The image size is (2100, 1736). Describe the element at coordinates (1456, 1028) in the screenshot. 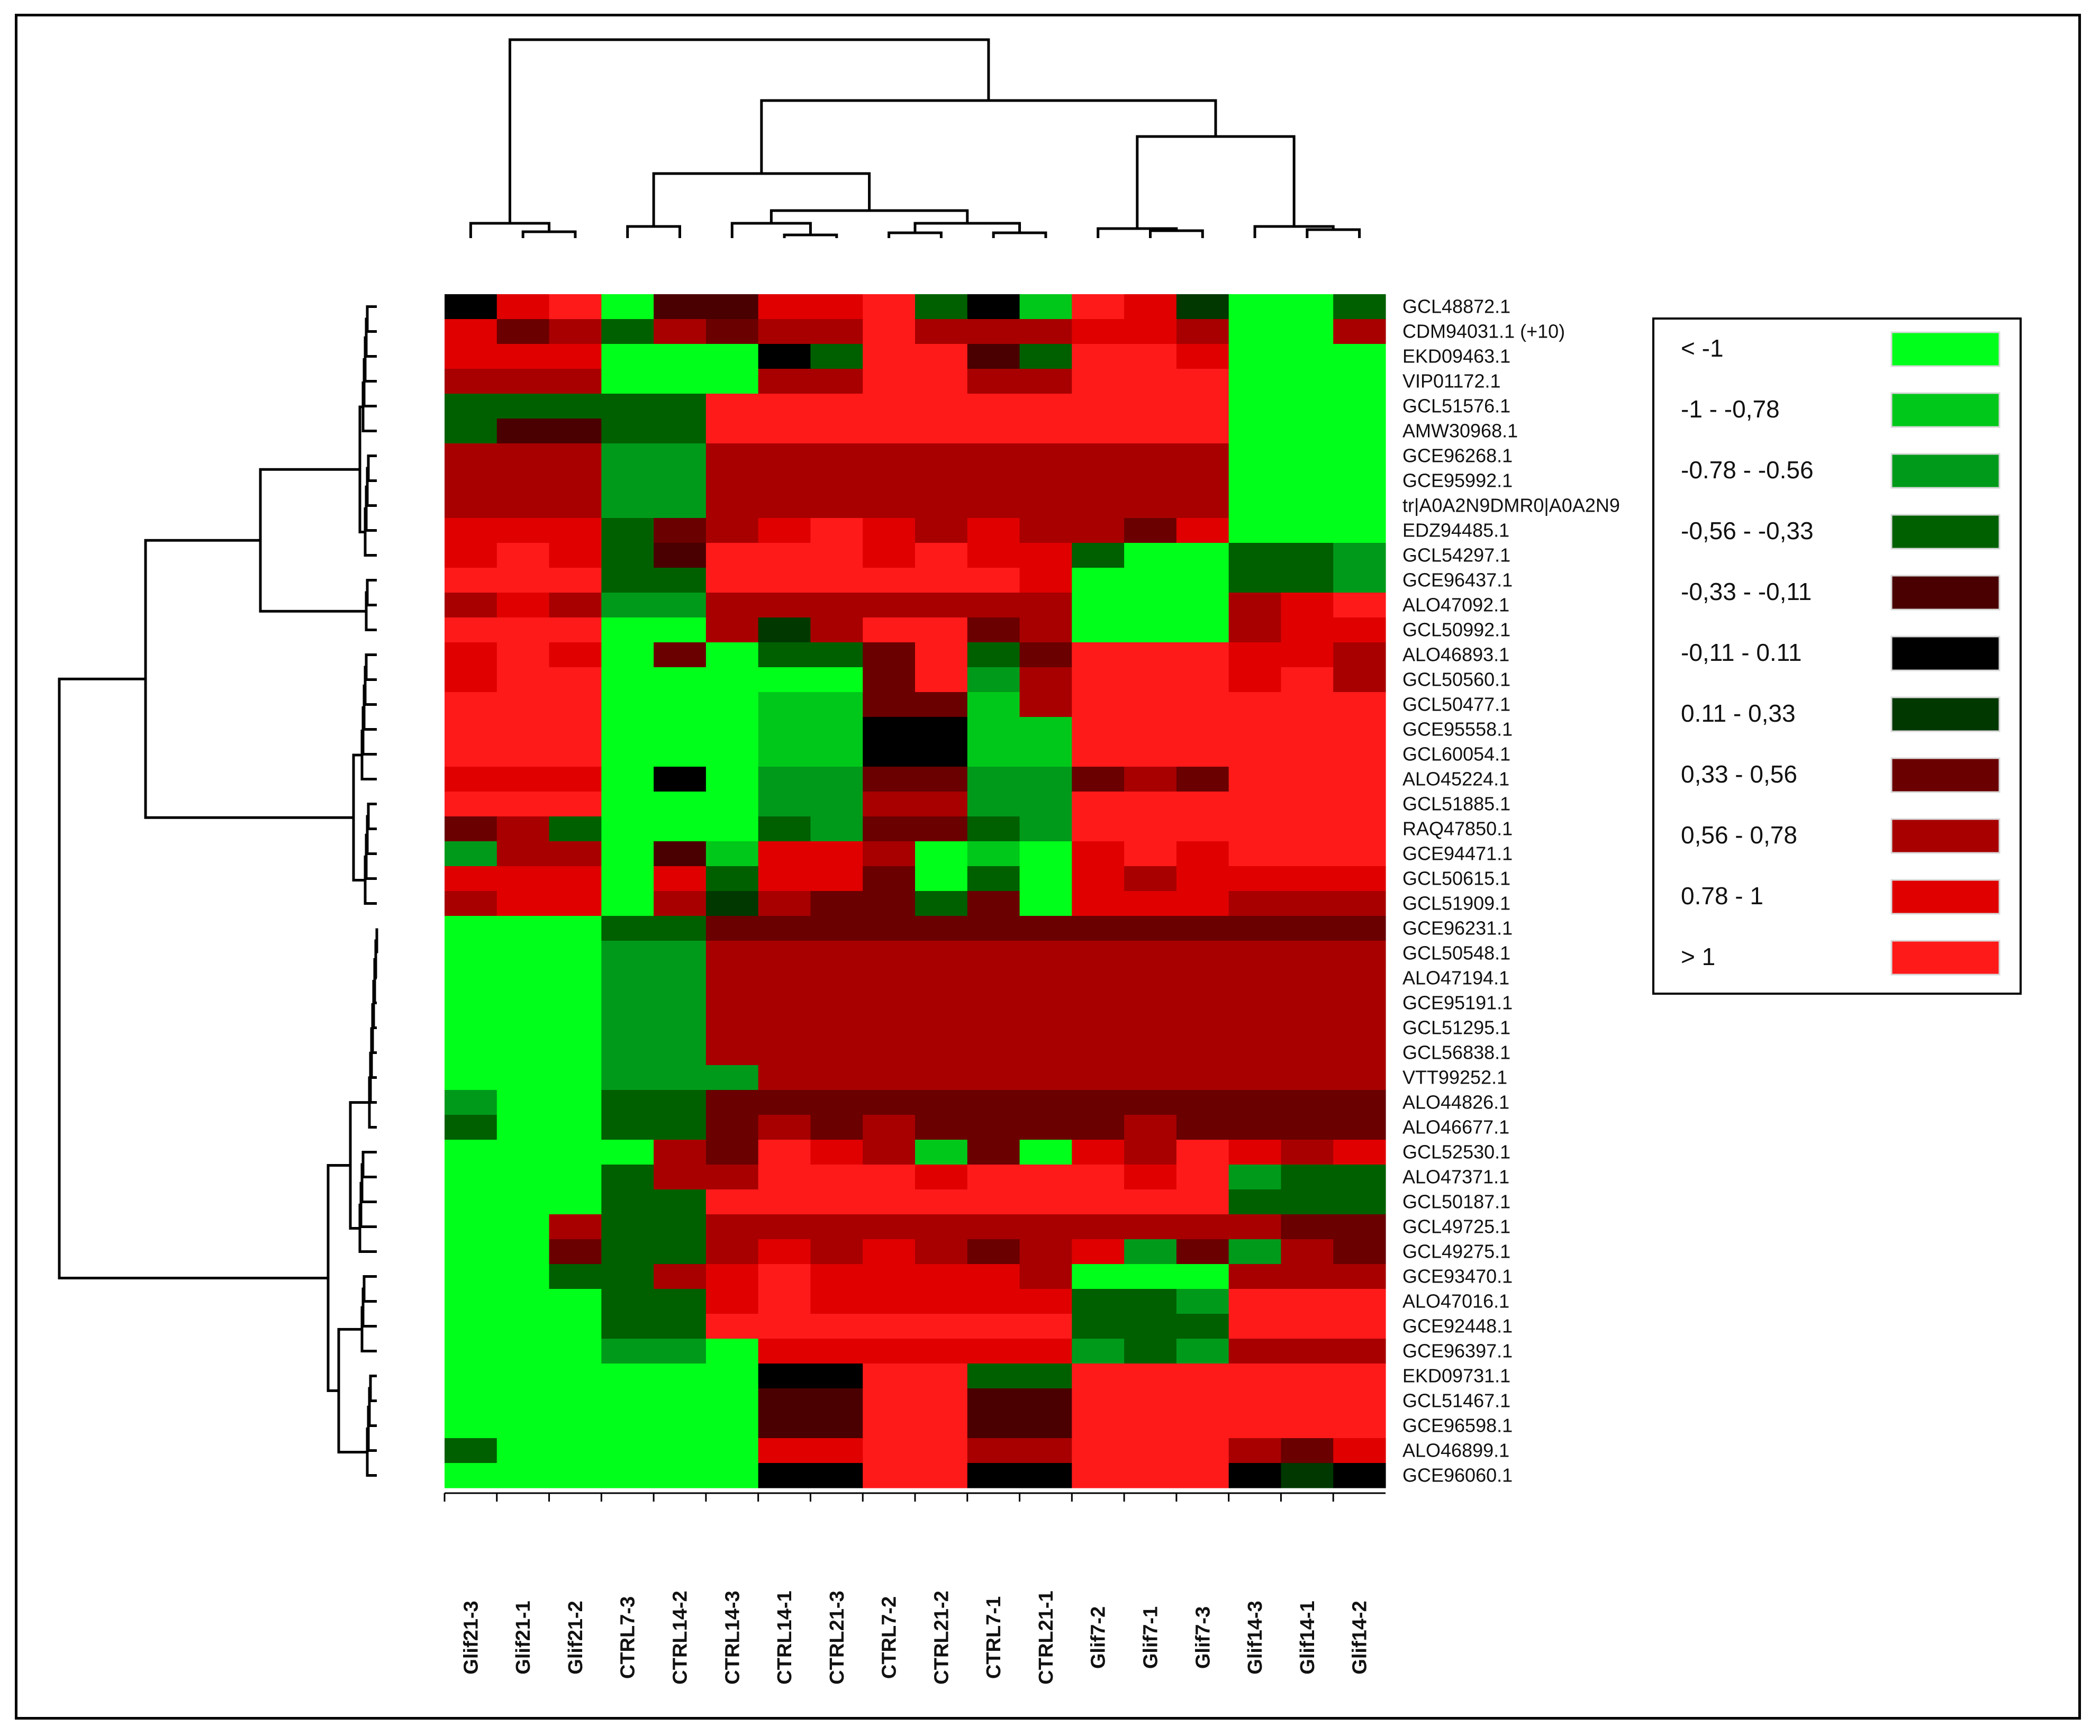

I see `row-label: GCL51295.1` at that location.